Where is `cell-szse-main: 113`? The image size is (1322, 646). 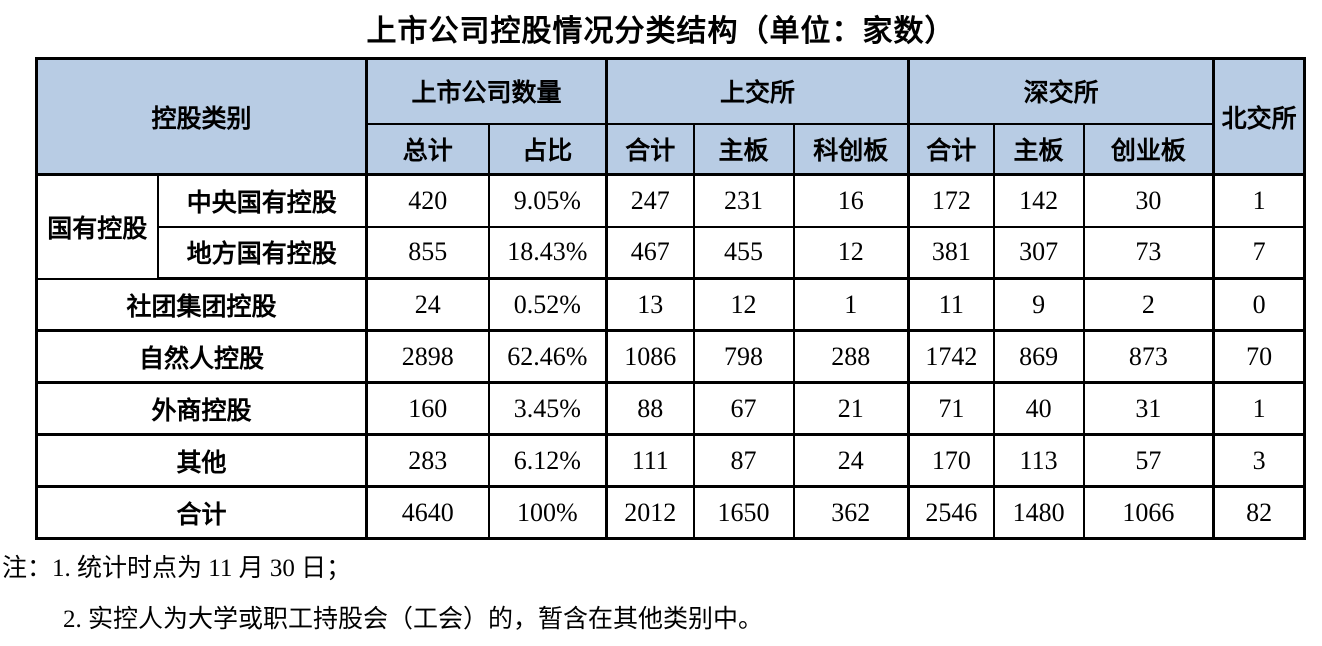
cell-szse-main: 113 is located at coordinates (1038, 460).